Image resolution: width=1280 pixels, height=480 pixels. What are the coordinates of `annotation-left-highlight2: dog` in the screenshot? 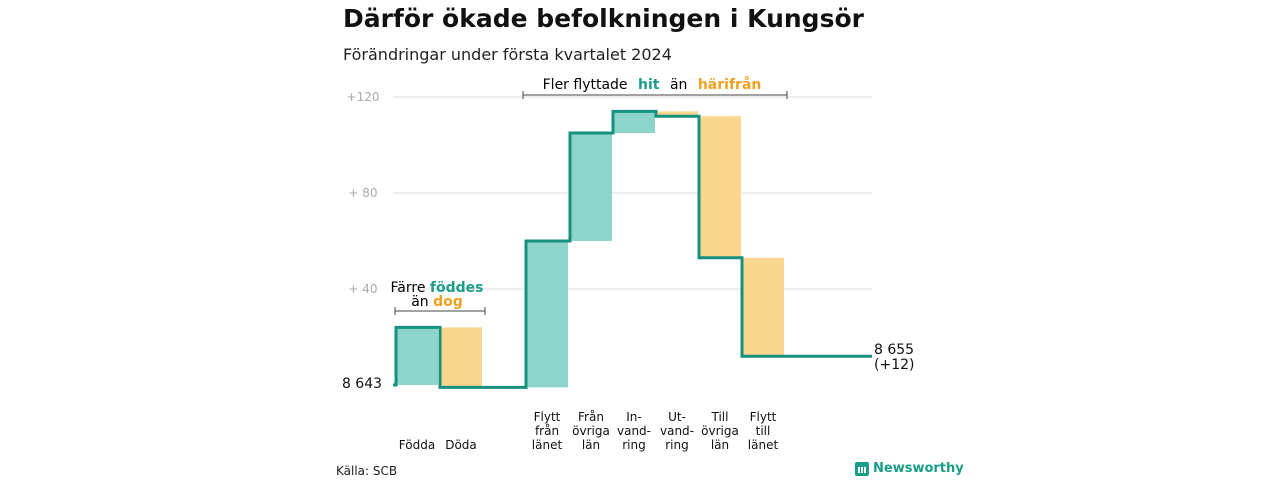 It's located at (448, 302).